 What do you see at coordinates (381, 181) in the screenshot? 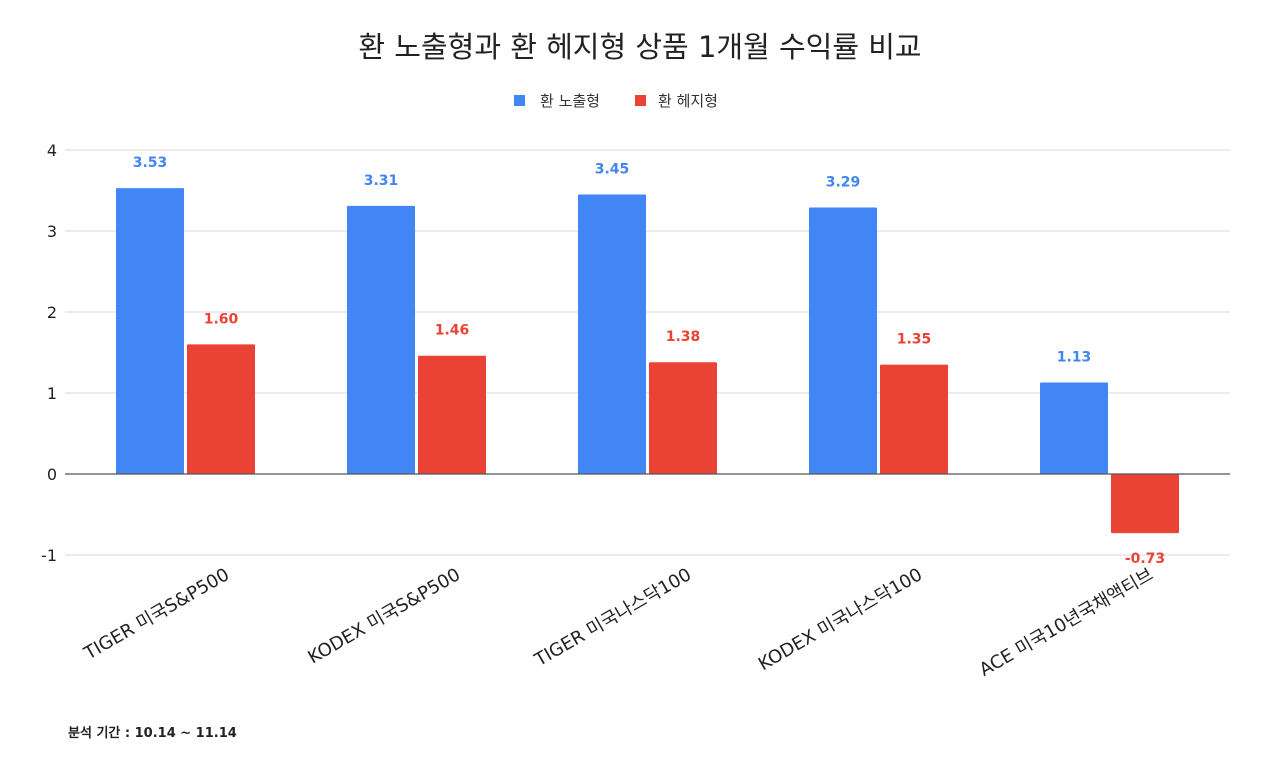
I see `data-label: 3.31` at bounding box center [381, 181].